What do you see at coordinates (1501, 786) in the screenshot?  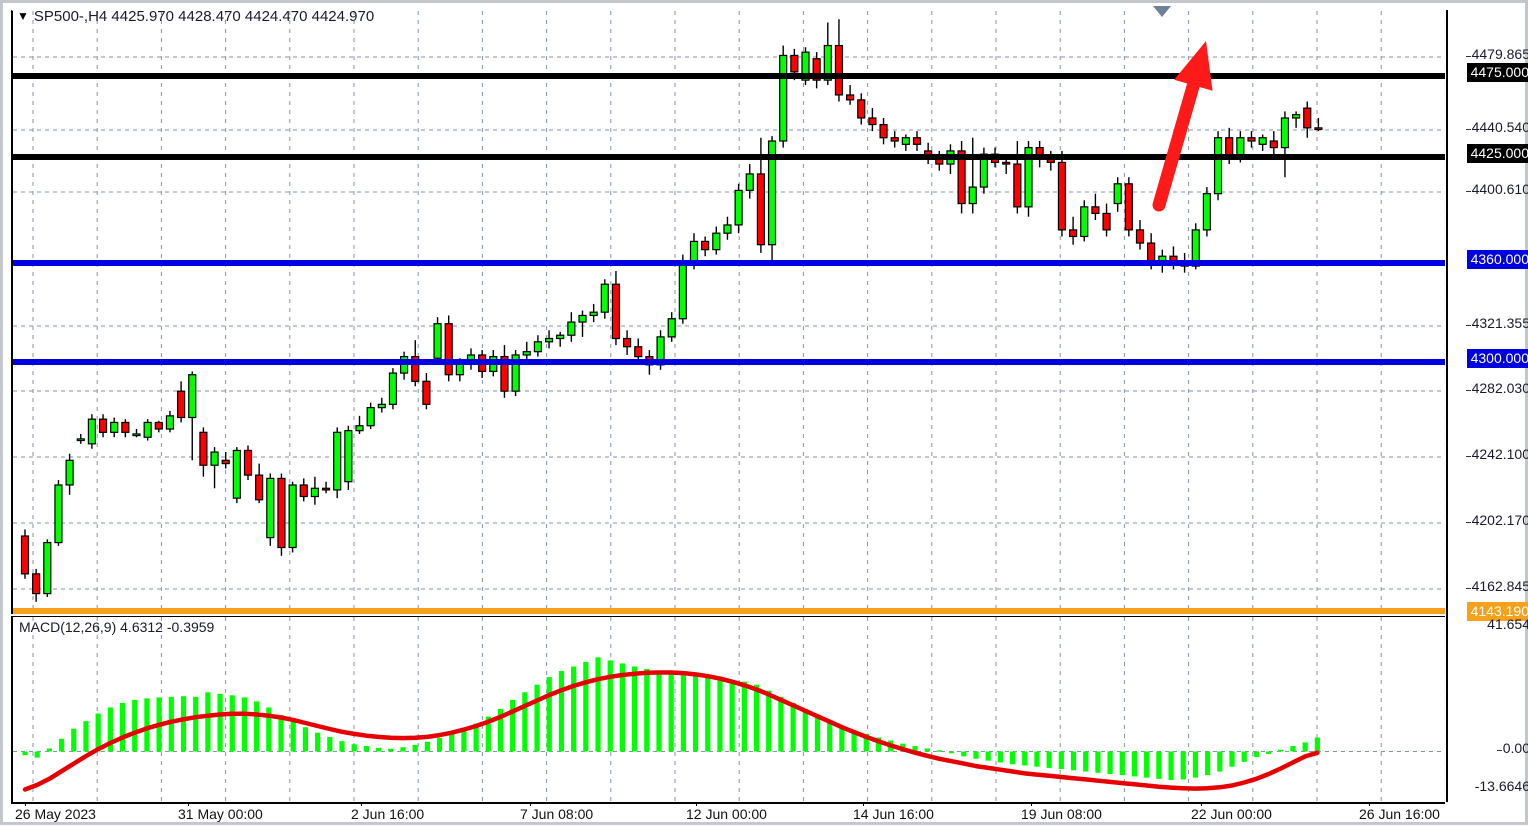 I see `macd-tick-label: -13.6646` at bounding box center [1501, 786].